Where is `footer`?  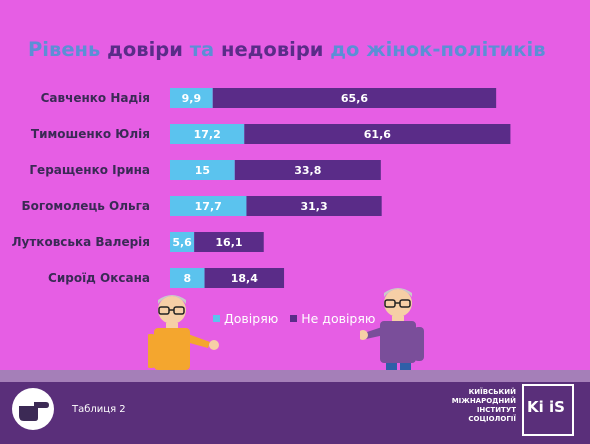 footer is located at coordinates (295, 413).